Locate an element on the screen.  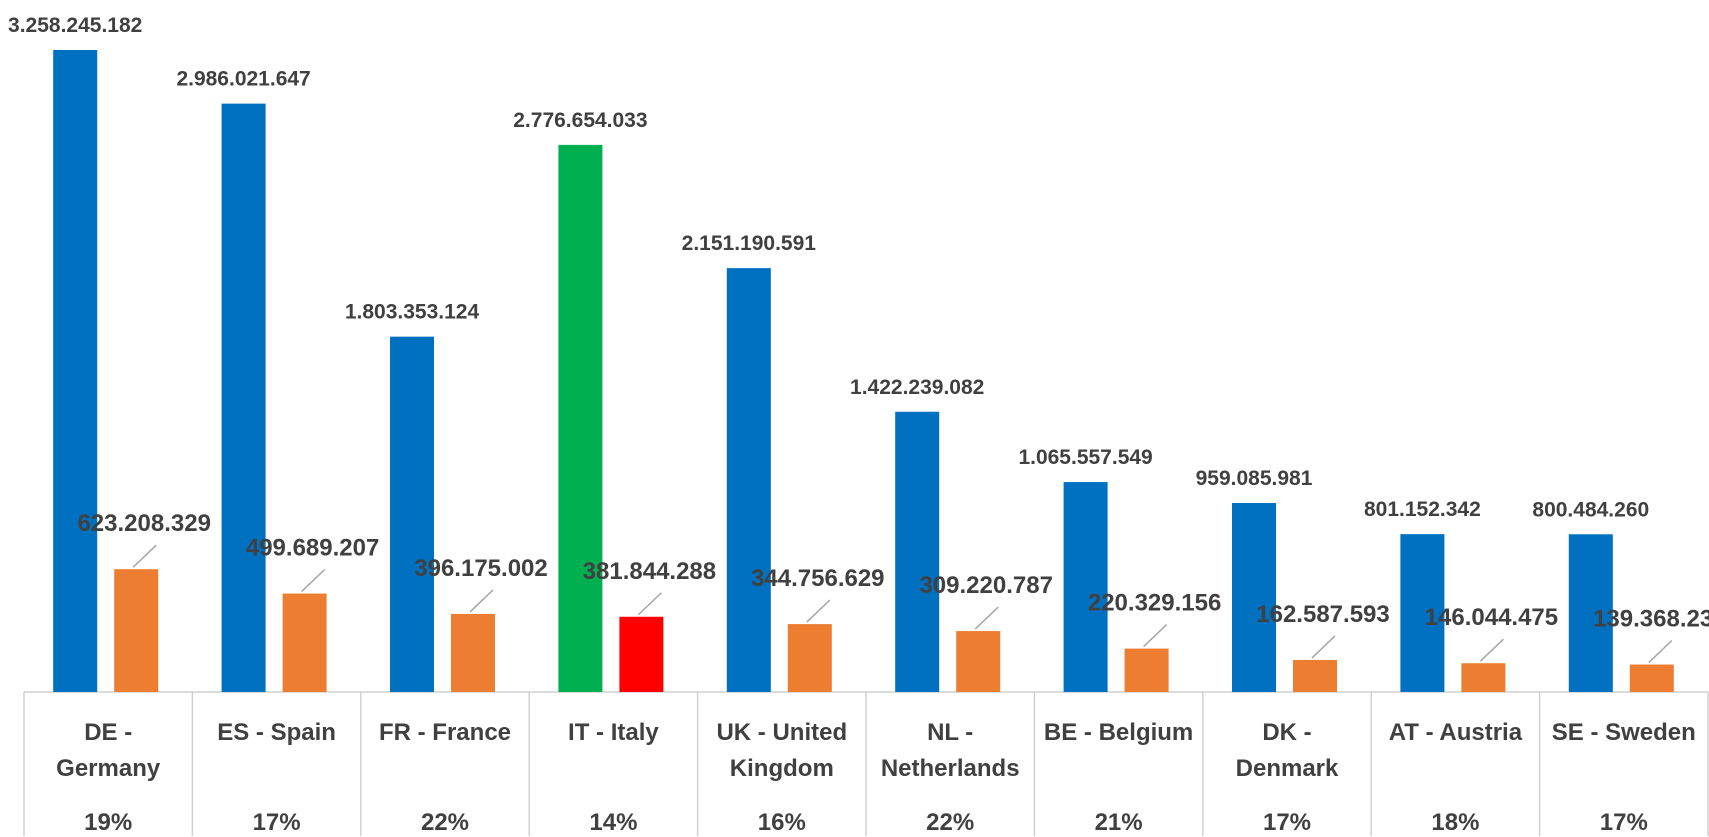
data-label-series2-1: 499.689.207 is located at coordinates (312, 548).